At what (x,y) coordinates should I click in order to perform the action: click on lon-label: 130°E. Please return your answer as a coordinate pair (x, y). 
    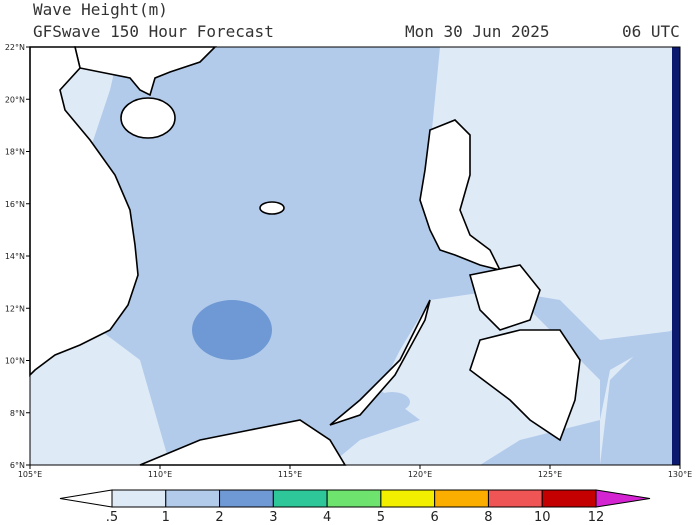
    Looking at the image, I should click on (680, 474).